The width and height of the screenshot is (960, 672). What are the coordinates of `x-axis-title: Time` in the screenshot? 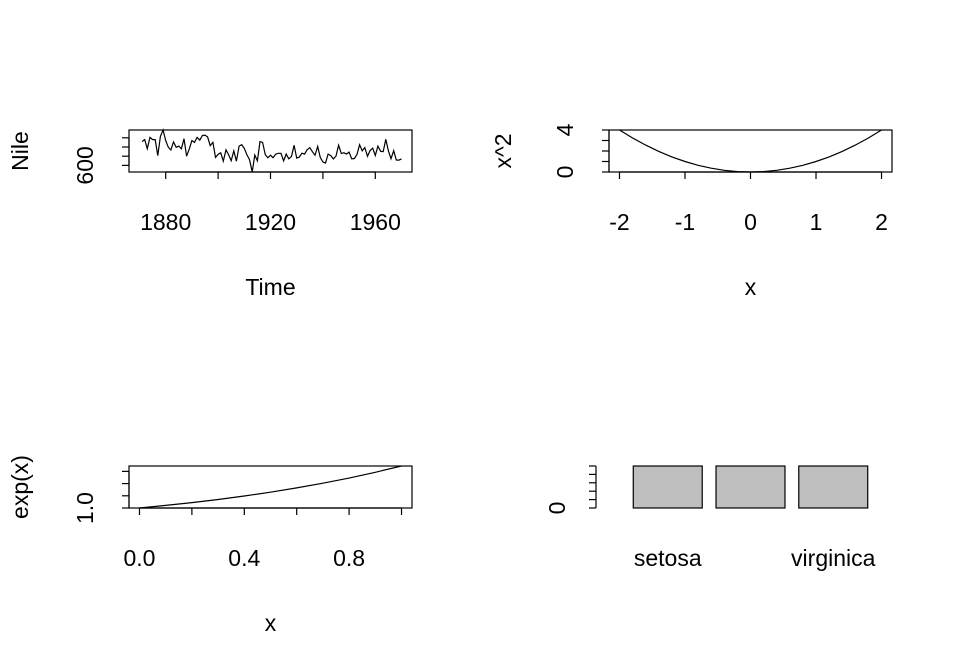 It's located at (270, 287).